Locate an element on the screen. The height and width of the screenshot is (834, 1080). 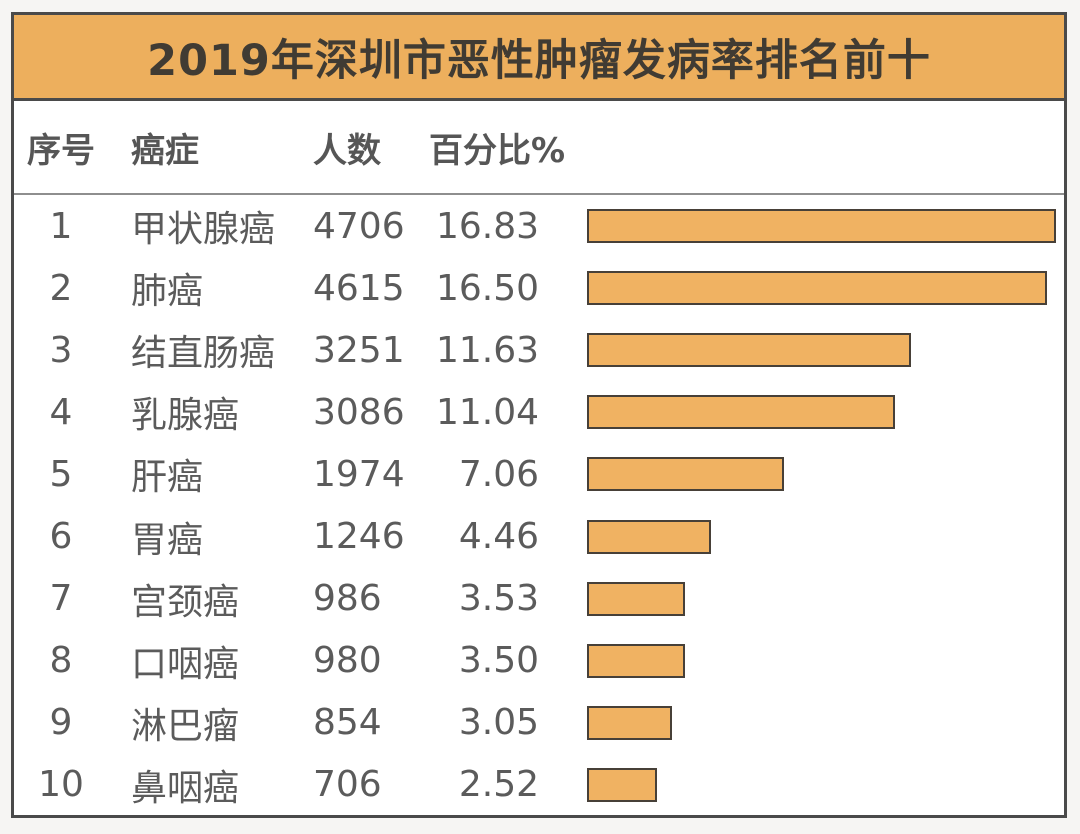
count-cell: 980 is located at coordinates (347, 661).